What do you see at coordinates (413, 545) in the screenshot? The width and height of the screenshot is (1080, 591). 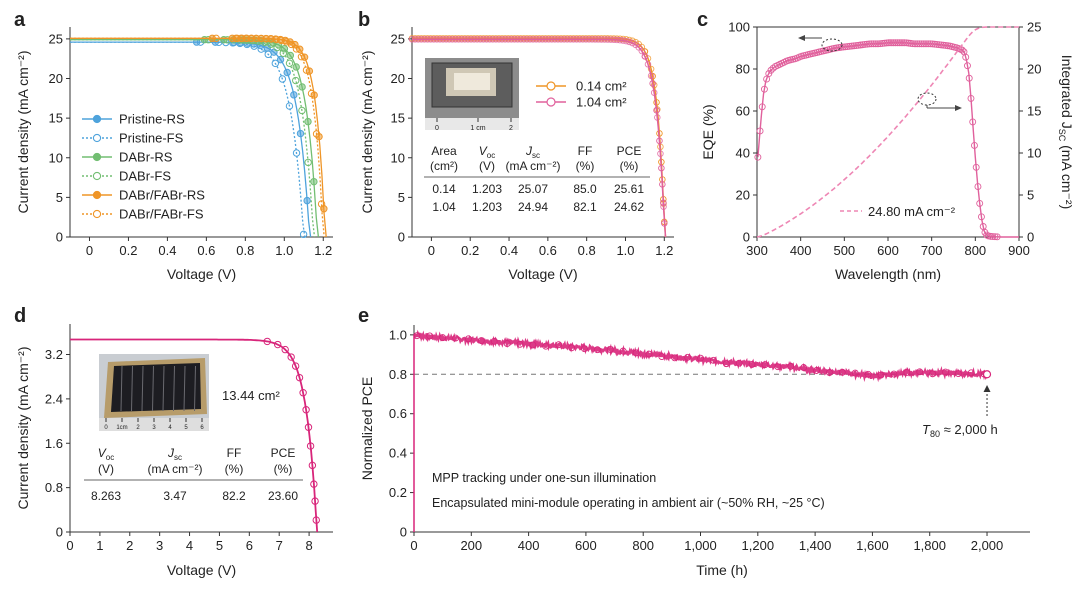 I see `x-tick-label: 0` at bounding box center [413, 545].